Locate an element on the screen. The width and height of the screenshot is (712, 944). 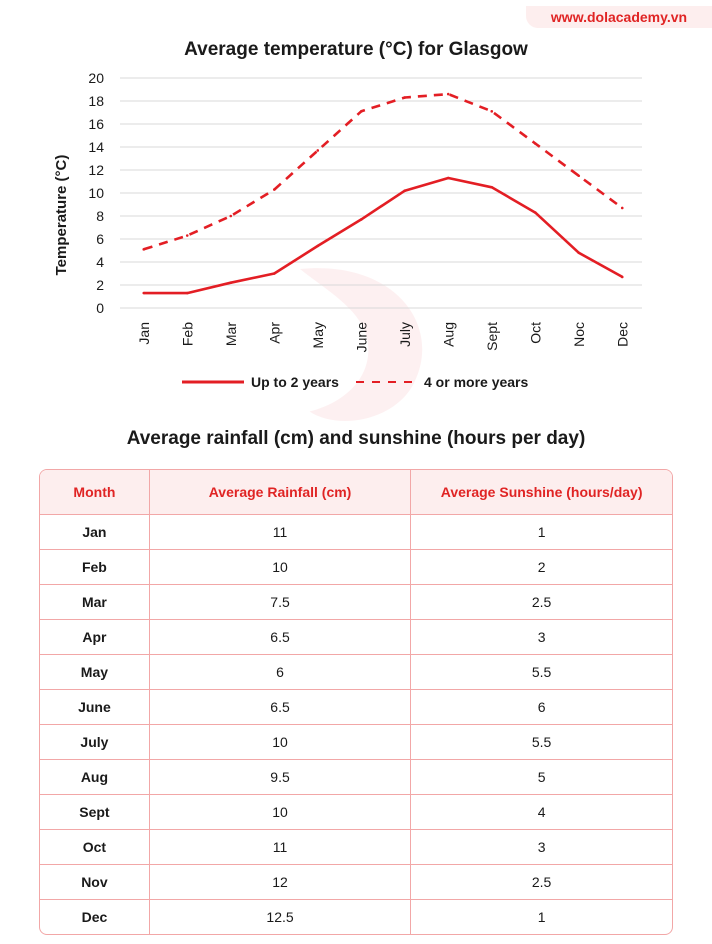
month-cell: Nov is located at coordinates (95, 882).